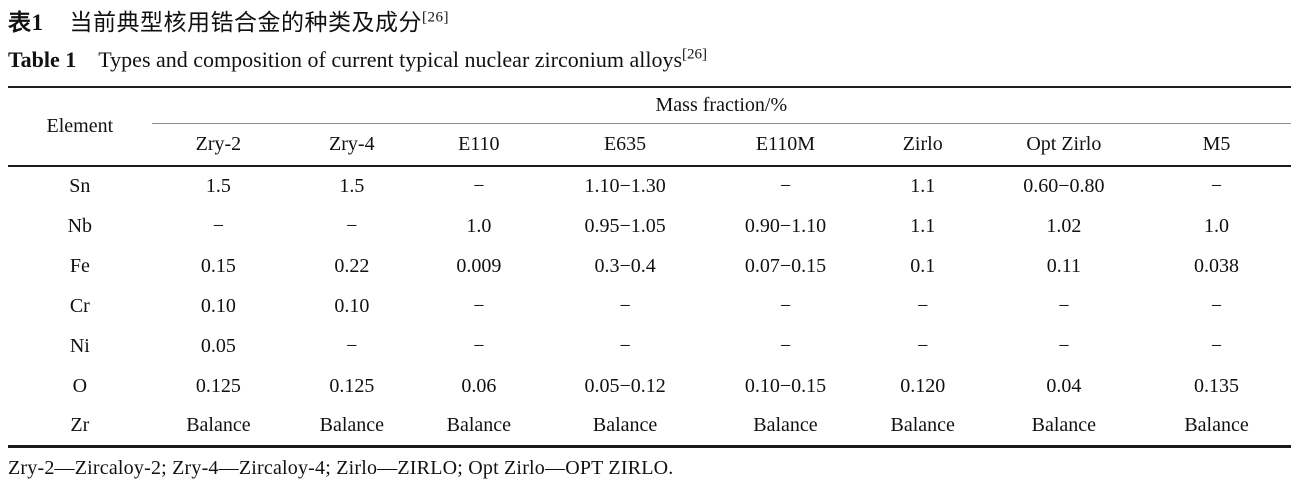  What do you see at coordinates (79, 305) in the screenshot?
I see `element-cell: Cr` at bounding box center [79, 305].